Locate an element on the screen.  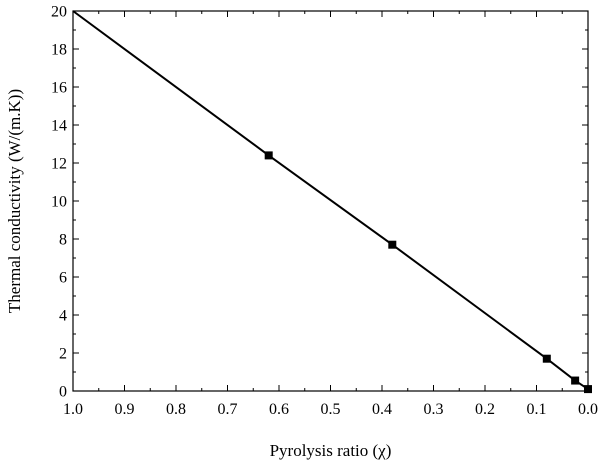
x-tick-label: 0.8 is located at coordinates (176, 409).